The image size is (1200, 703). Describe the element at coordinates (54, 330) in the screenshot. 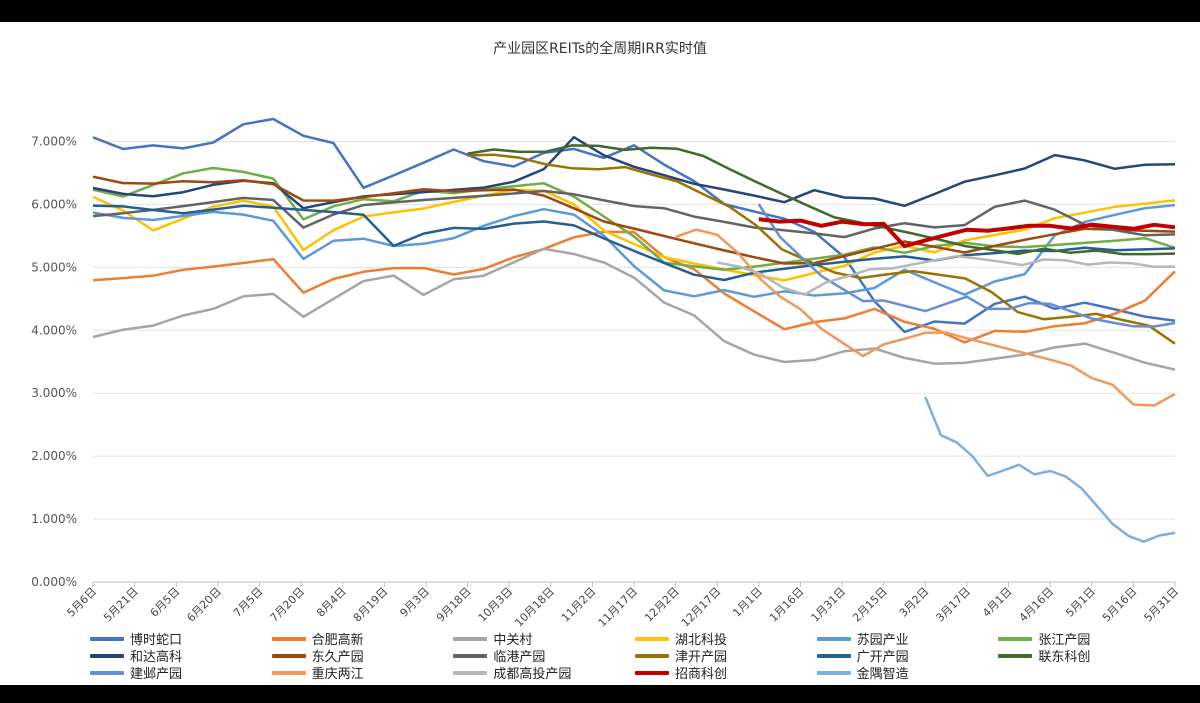

I see `y-tick-label: 4.000%` at that location.